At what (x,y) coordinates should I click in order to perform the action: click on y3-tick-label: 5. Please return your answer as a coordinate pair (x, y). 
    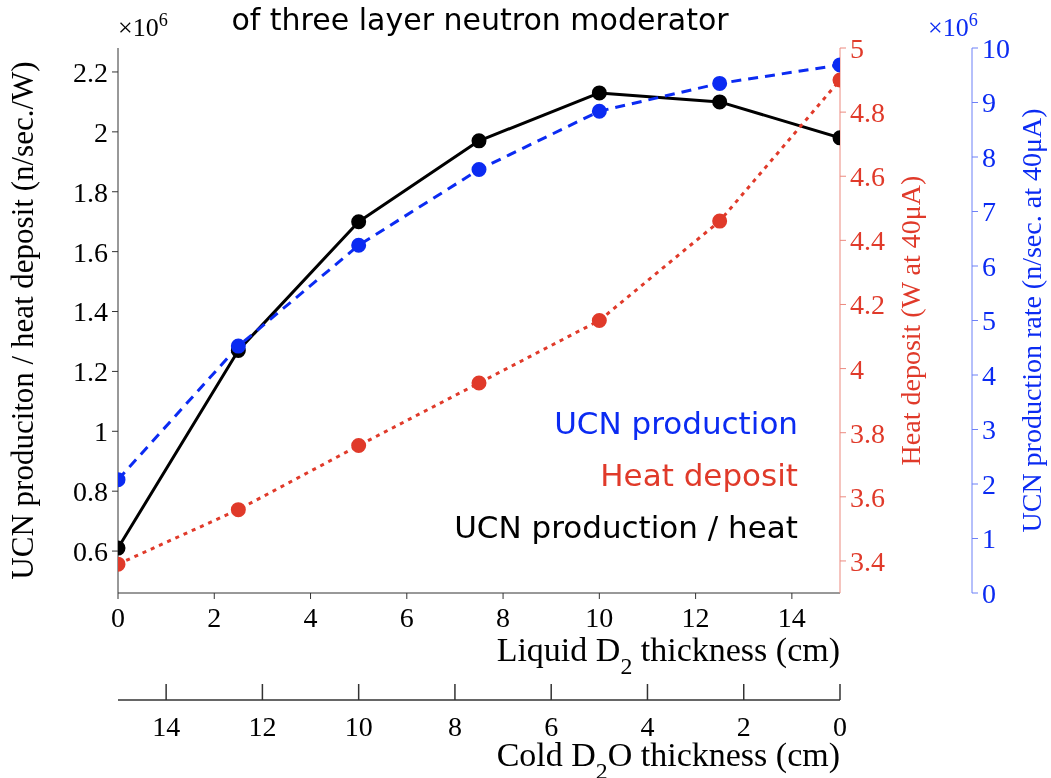
    Looking at the image, I should click on (989, 321).